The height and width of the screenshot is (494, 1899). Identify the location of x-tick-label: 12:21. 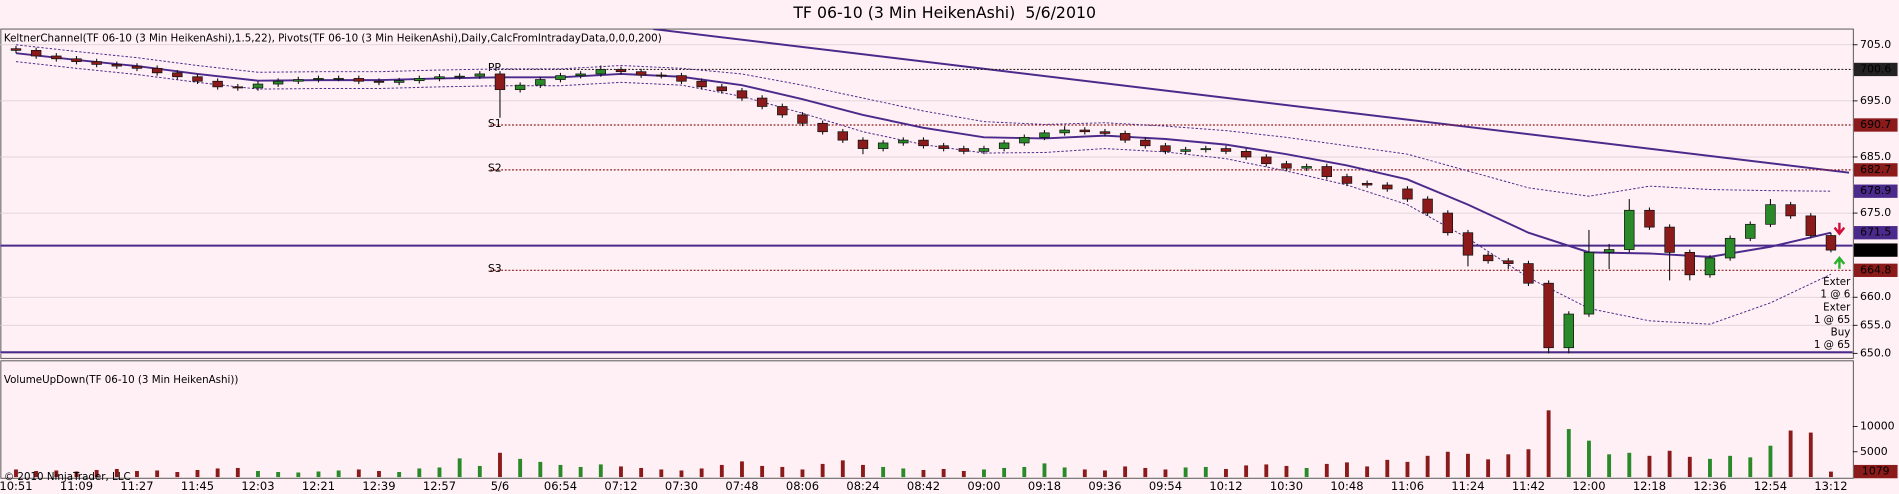
(318, 486).